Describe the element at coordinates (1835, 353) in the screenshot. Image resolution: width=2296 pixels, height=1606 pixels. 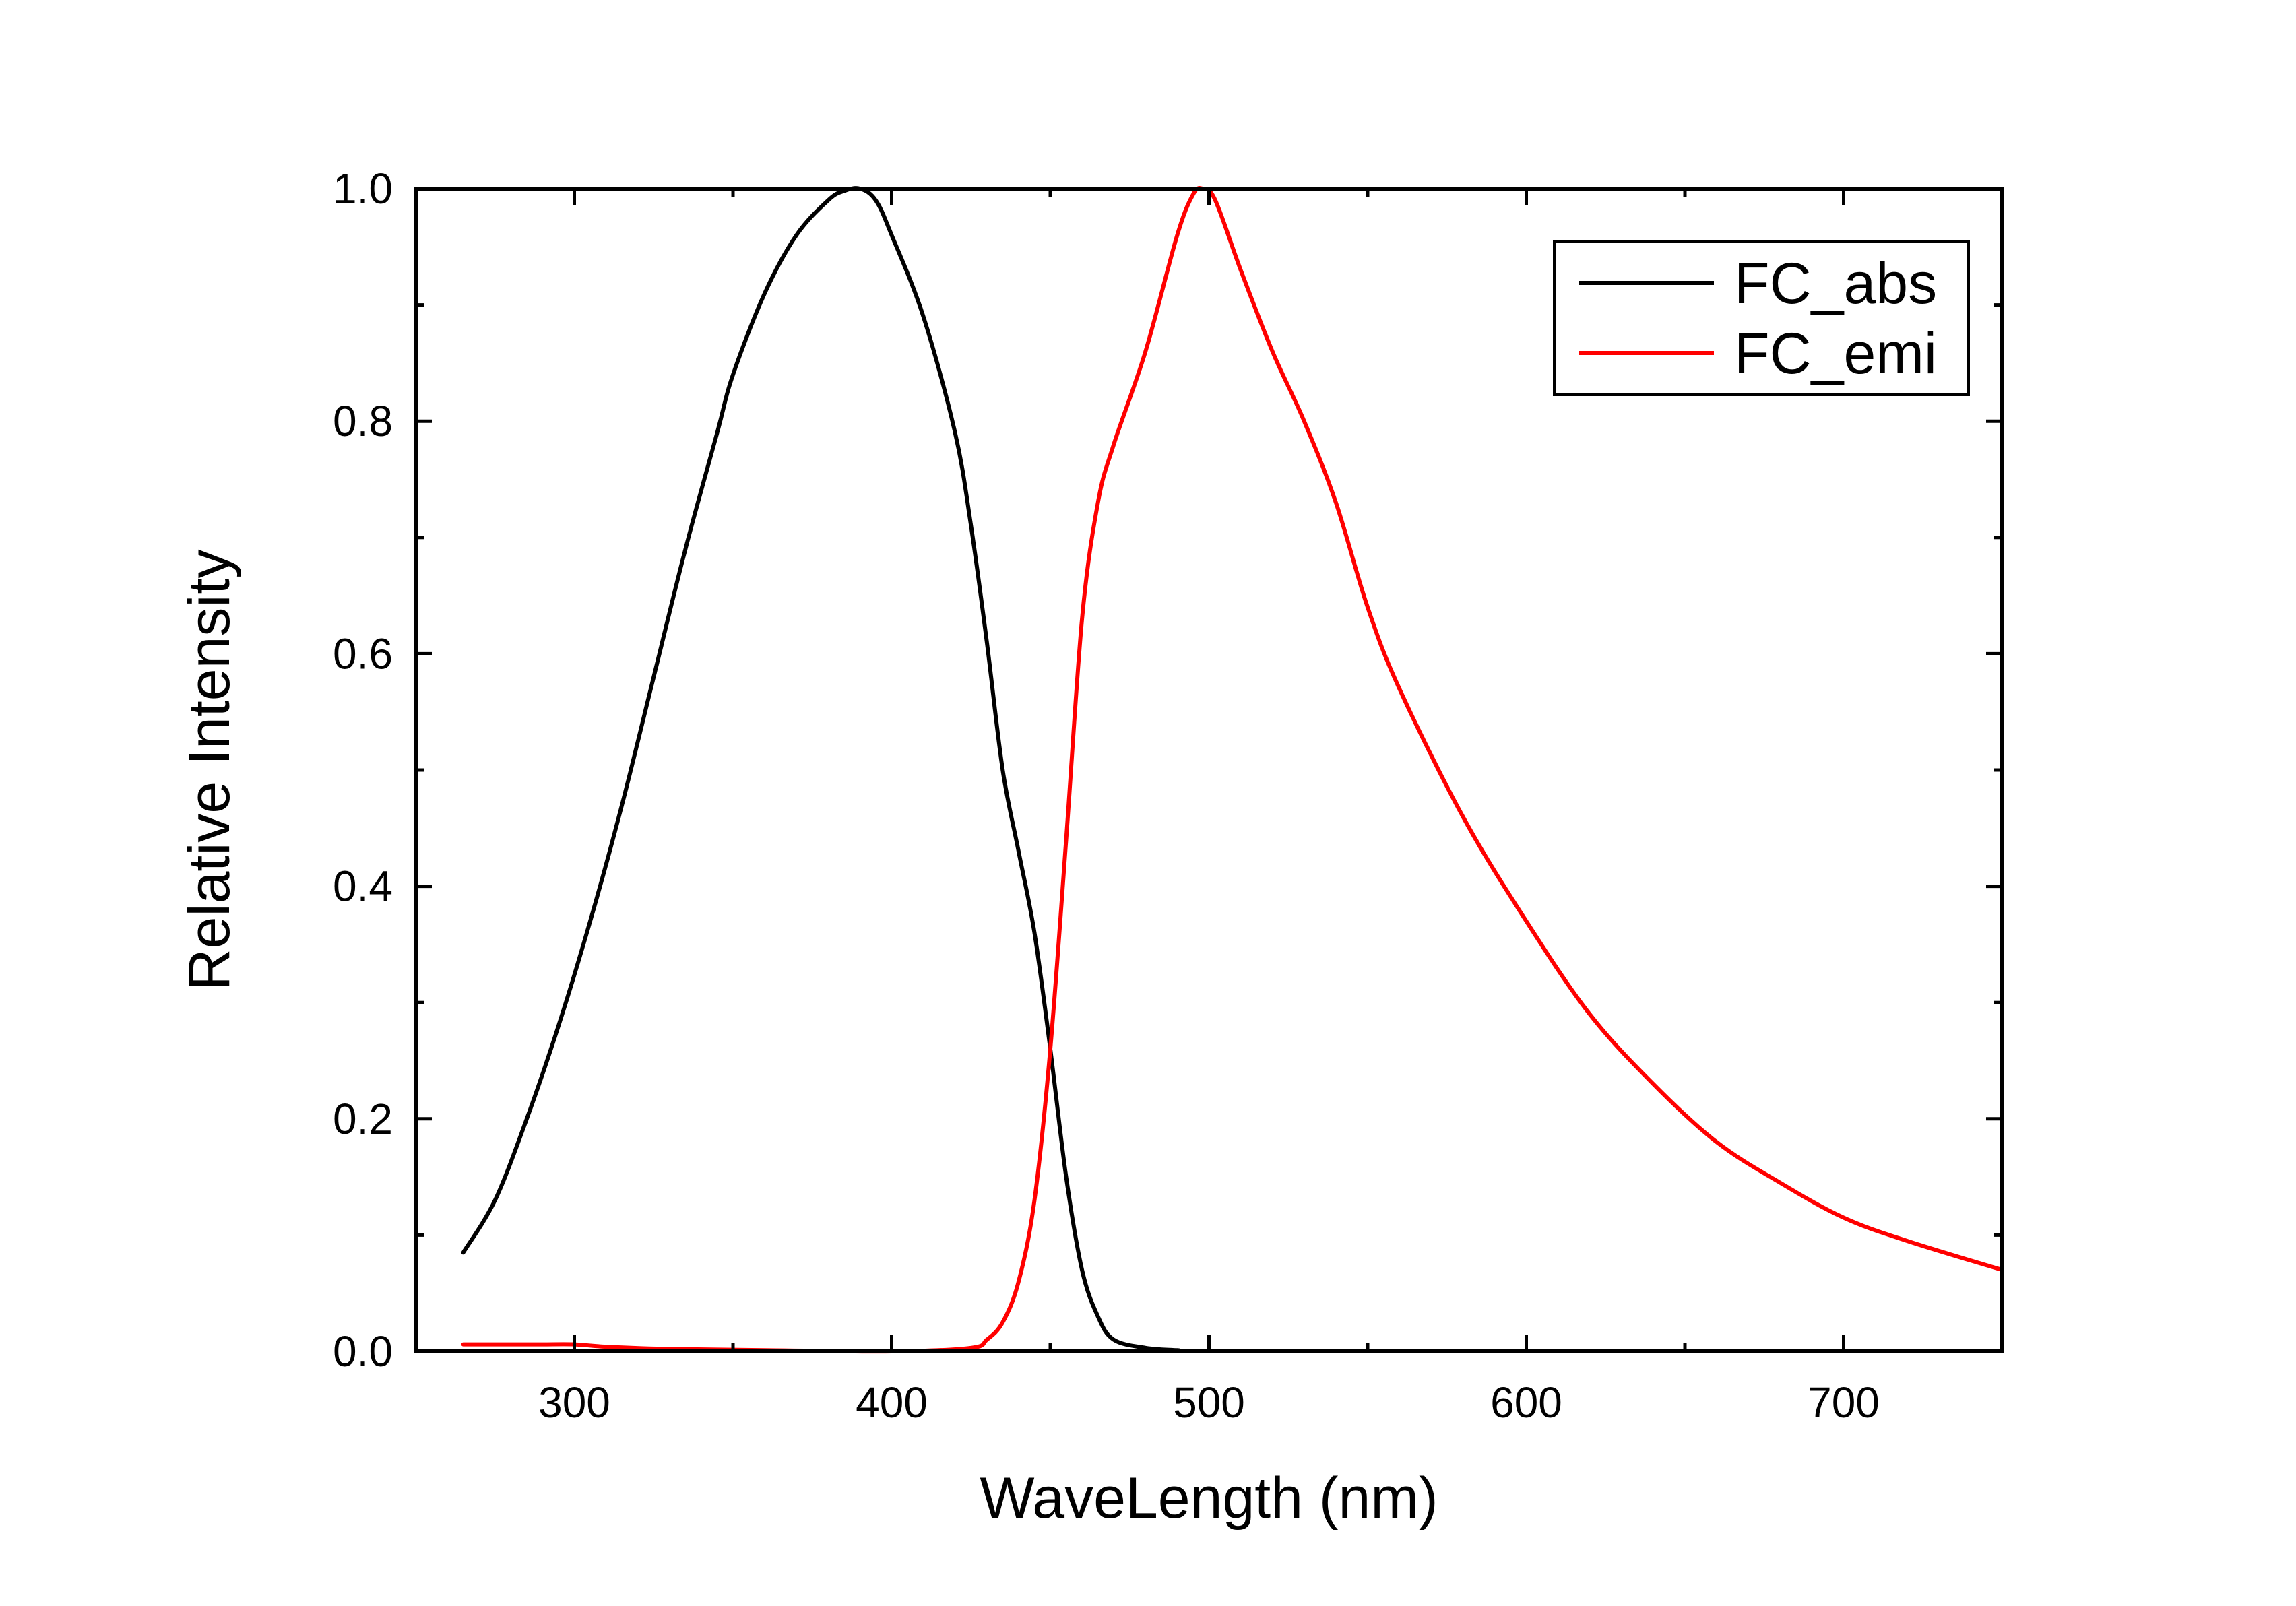
I see `legend-label-fc-emi: FC_emi` at that location.